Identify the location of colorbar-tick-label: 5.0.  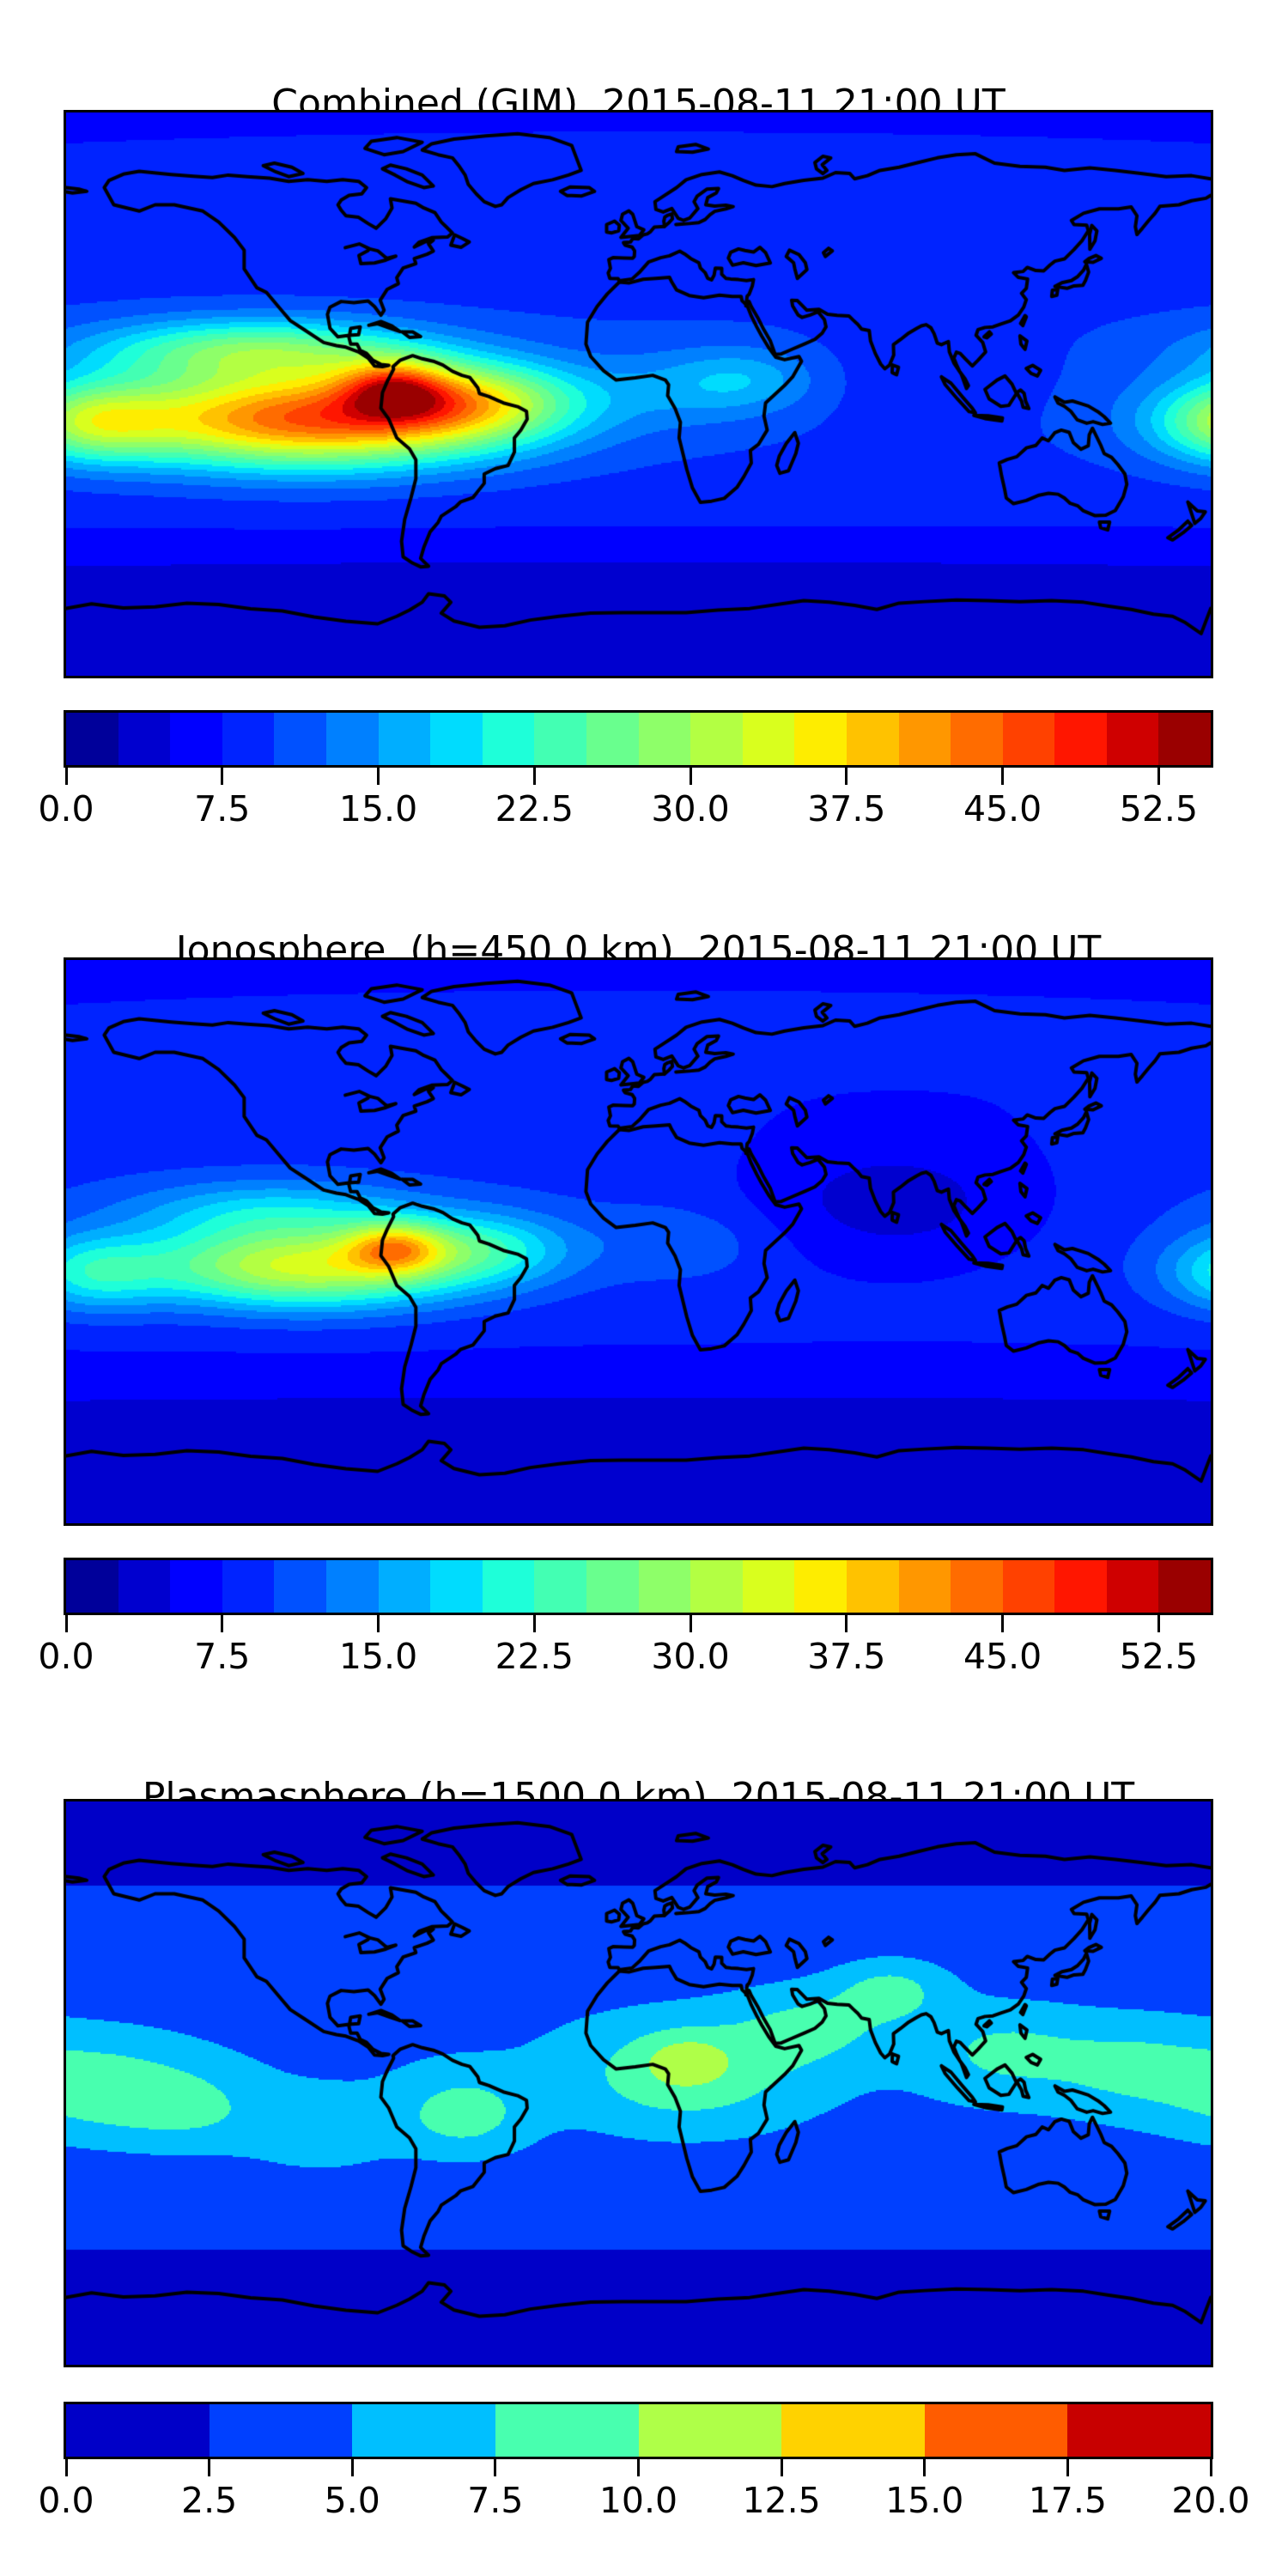
(352, 2500).